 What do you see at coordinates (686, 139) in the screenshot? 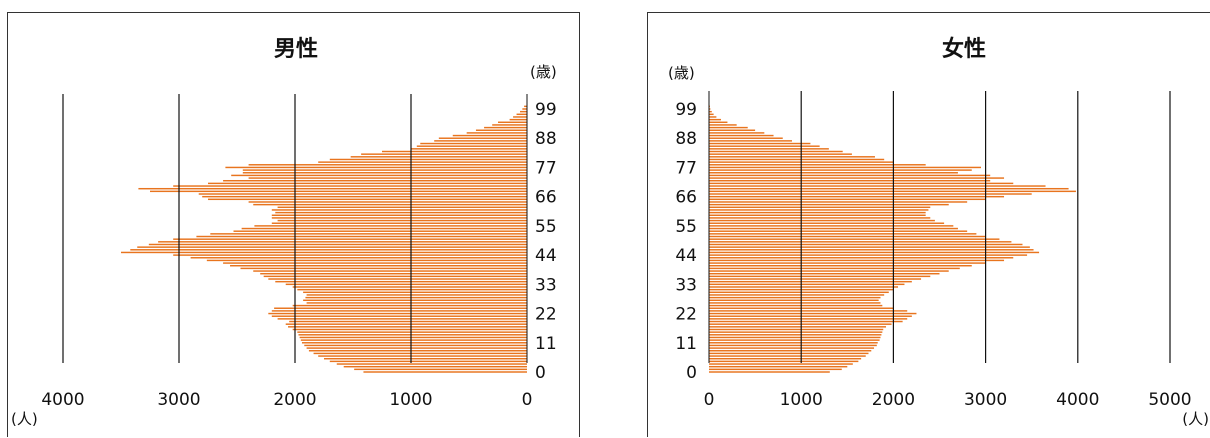
I see `y-tick-label: 88` at bounding box center [686, 139].